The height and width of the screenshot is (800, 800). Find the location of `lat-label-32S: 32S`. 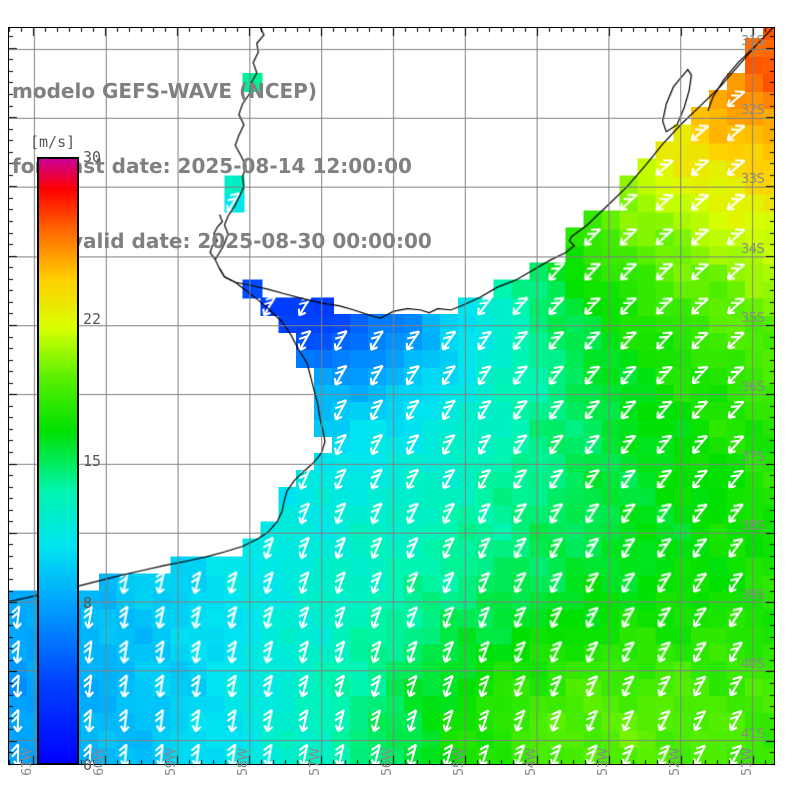

lat-label-32S: 32S is located at coordinates (753, 111).